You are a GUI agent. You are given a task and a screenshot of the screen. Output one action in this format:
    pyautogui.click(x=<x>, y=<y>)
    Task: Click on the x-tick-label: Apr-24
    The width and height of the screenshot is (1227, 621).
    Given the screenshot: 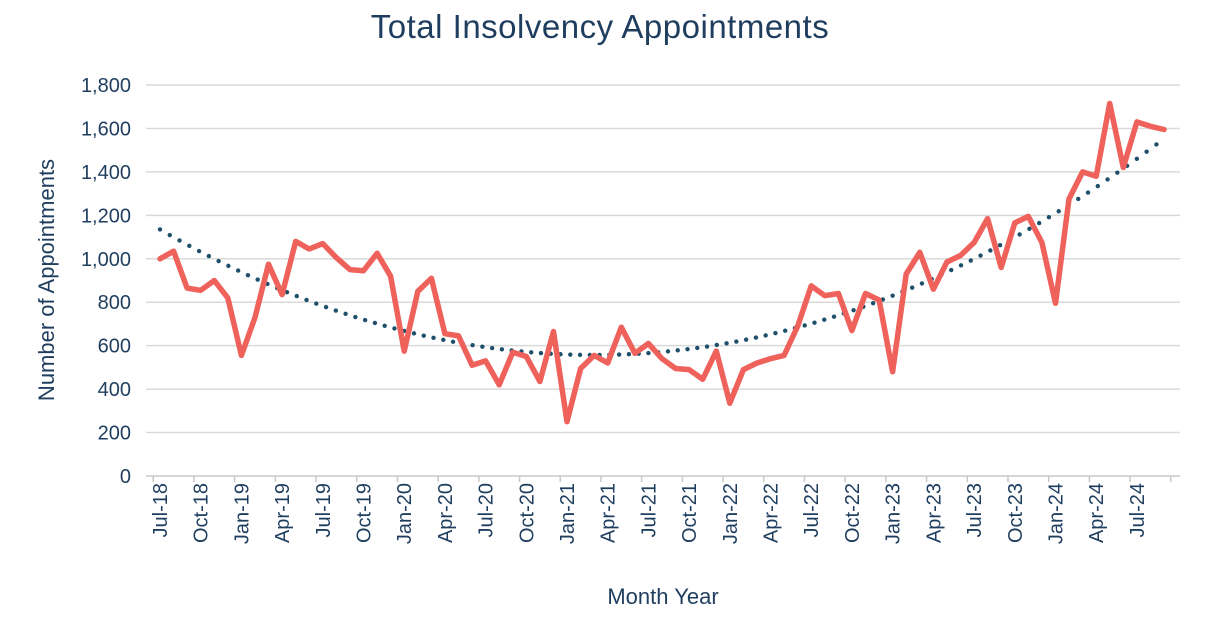 What is the action you would take?
    pyautogui.click(x=1097, y=513)
    